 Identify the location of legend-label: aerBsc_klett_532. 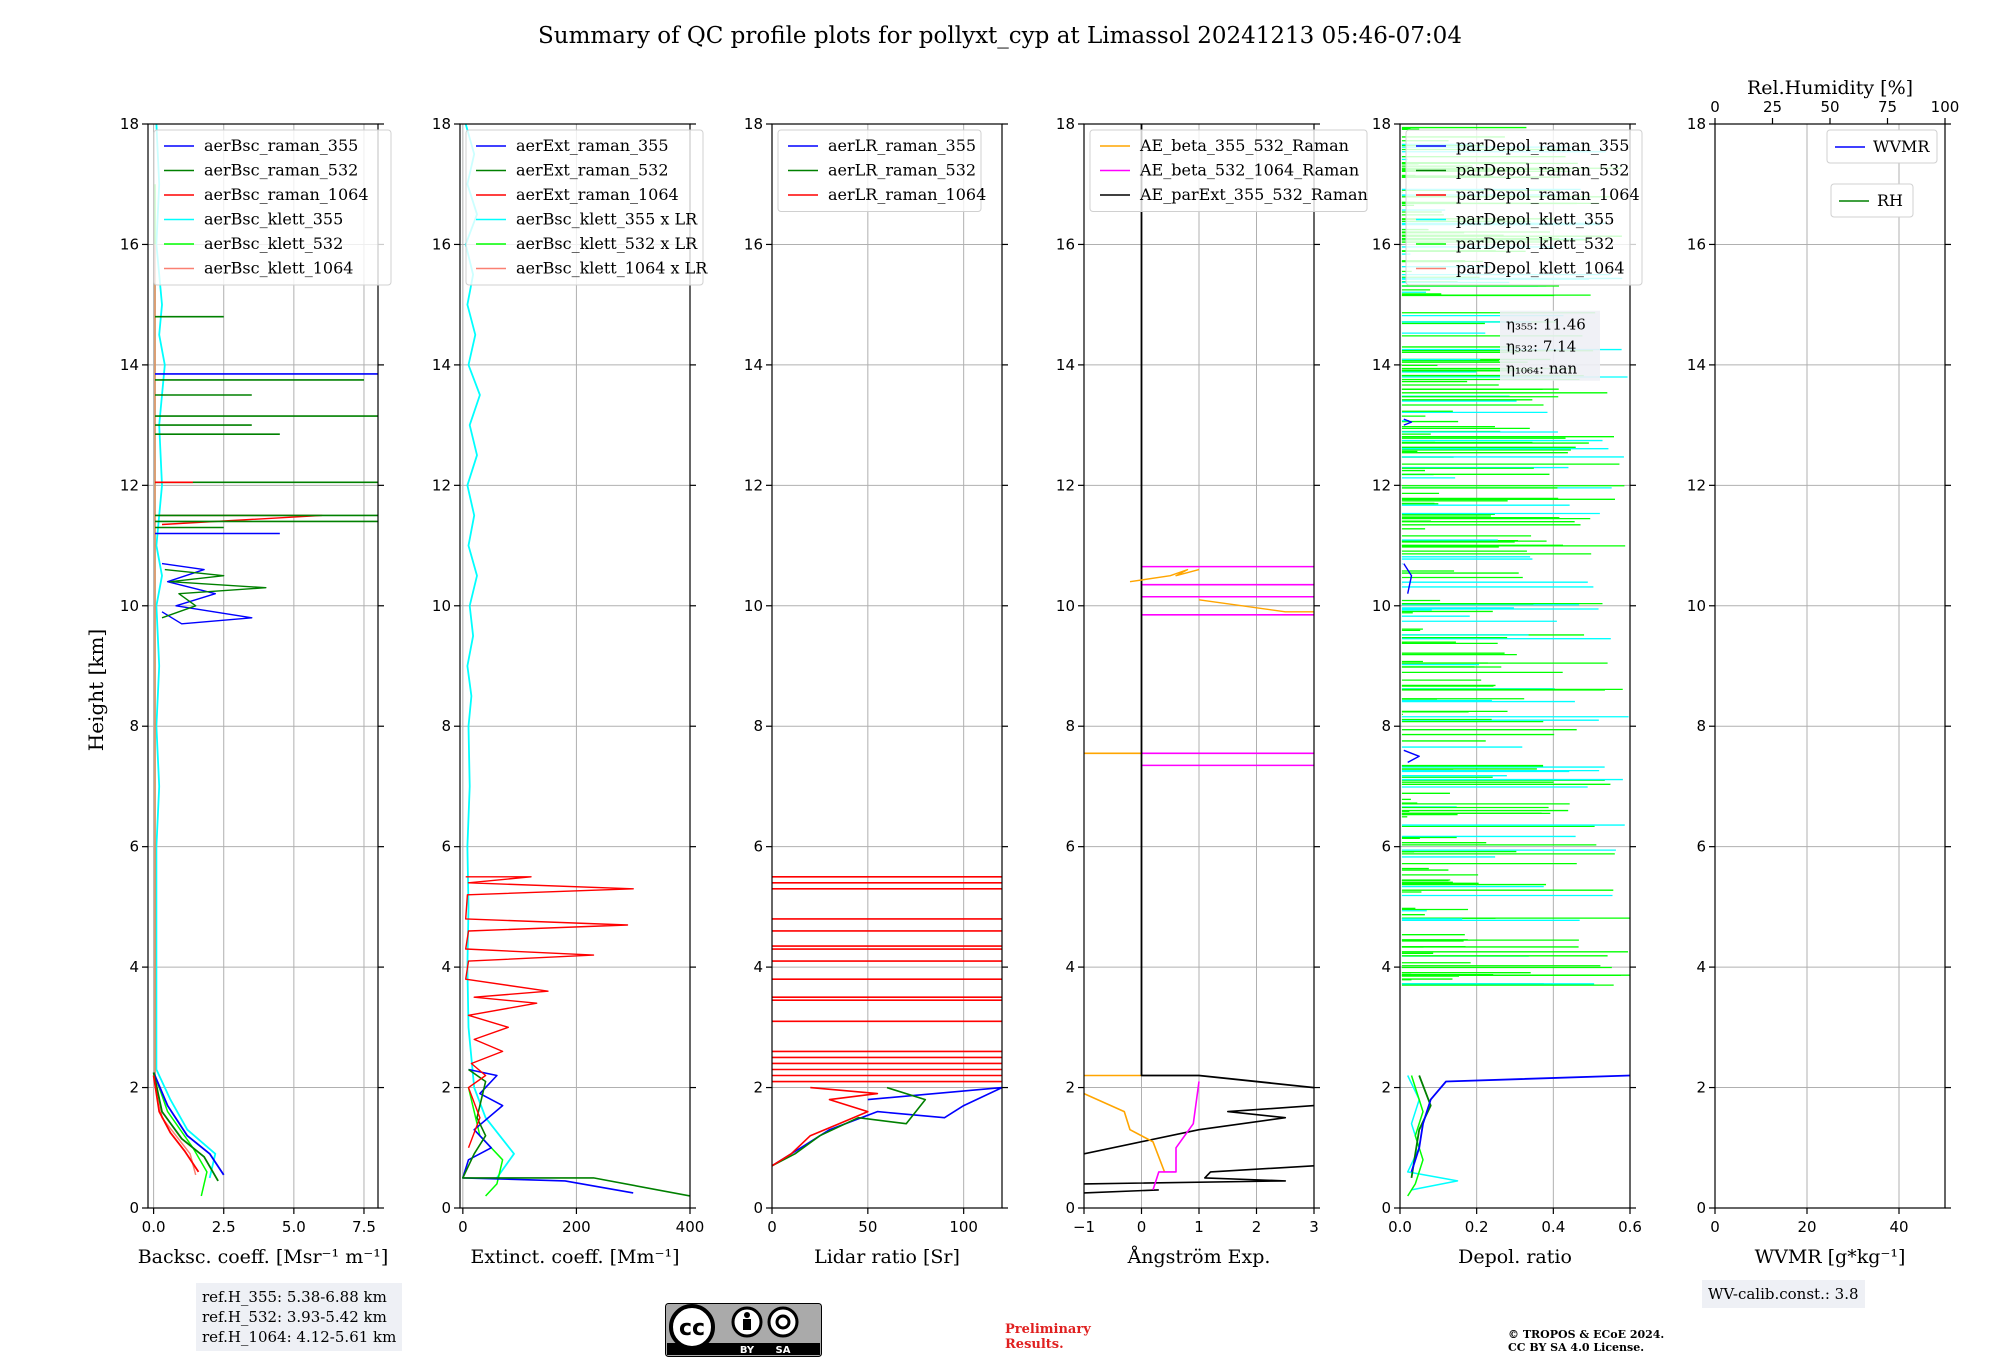
(273, 243).